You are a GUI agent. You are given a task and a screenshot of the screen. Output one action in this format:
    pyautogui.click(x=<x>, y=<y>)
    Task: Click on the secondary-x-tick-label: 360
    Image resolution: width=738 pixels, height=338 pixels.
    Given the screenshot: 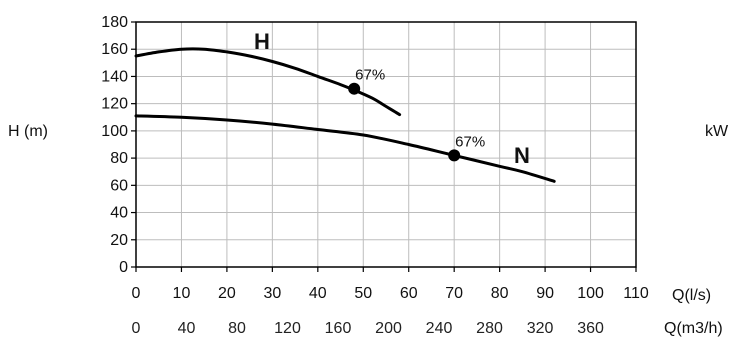 What is the action you would take?
    pyautogui.click(x=590, y=328)
    